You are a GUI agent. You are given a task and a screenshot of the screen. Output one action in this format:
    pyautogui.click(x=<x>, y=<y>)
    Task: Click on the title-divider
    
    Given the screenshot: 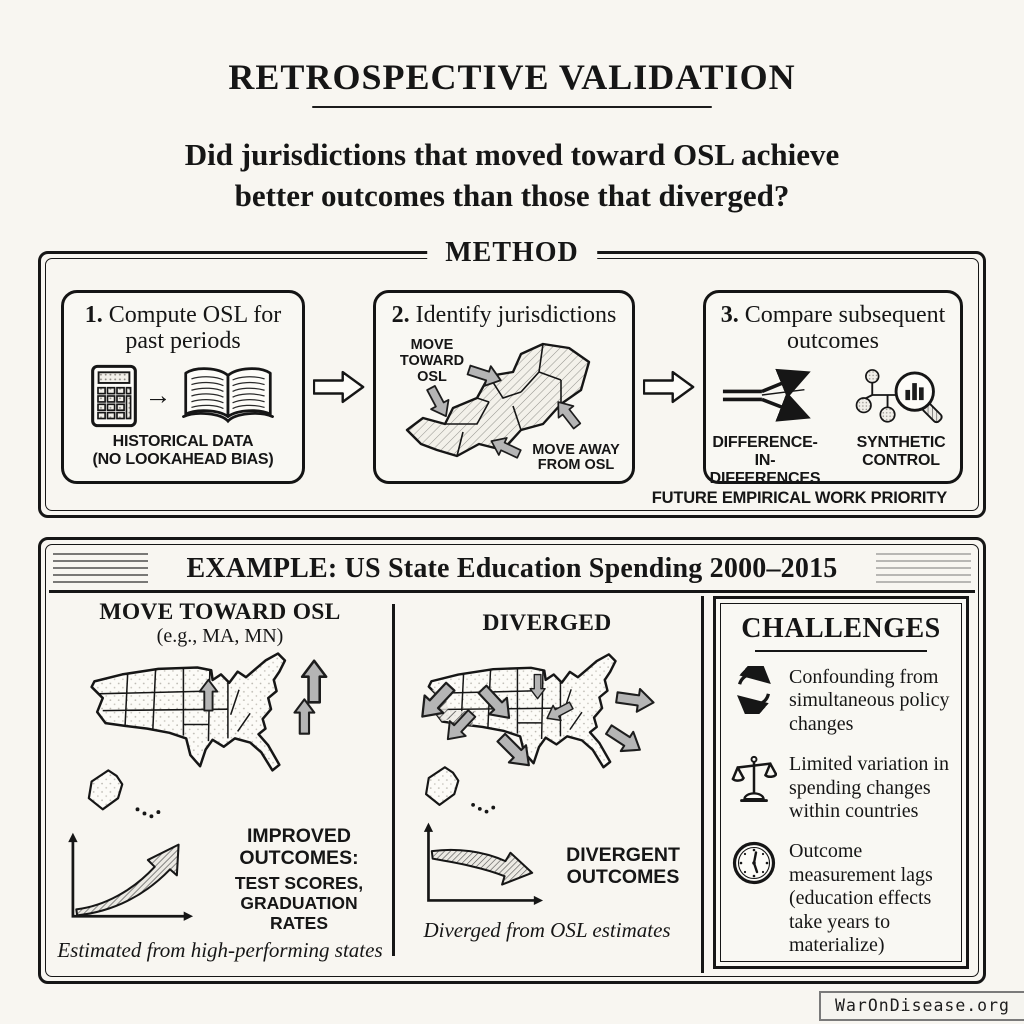 What is the action you would take?
    pyautogui.click(x=512, y=107)
    